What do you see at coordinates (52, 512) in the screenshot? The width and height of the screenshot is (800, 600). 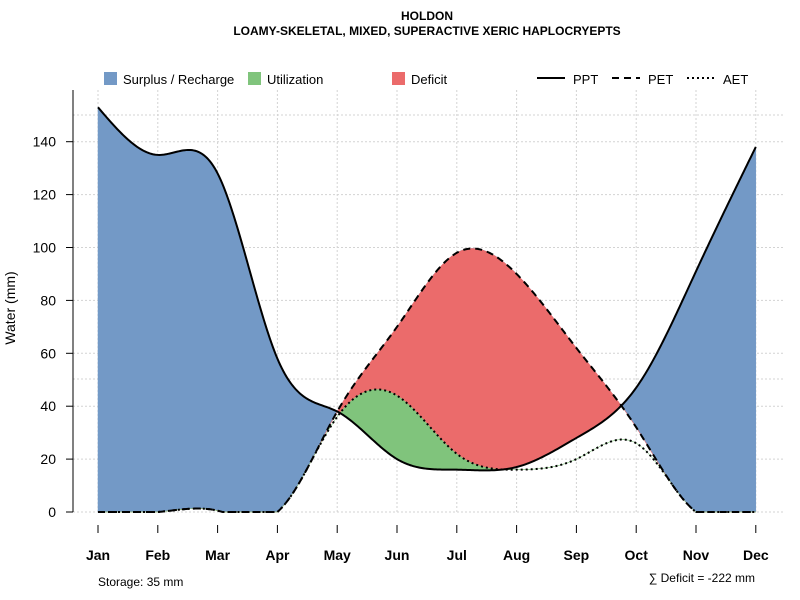 I see `y-tick-label: 0` at bounding box center [52, 512].